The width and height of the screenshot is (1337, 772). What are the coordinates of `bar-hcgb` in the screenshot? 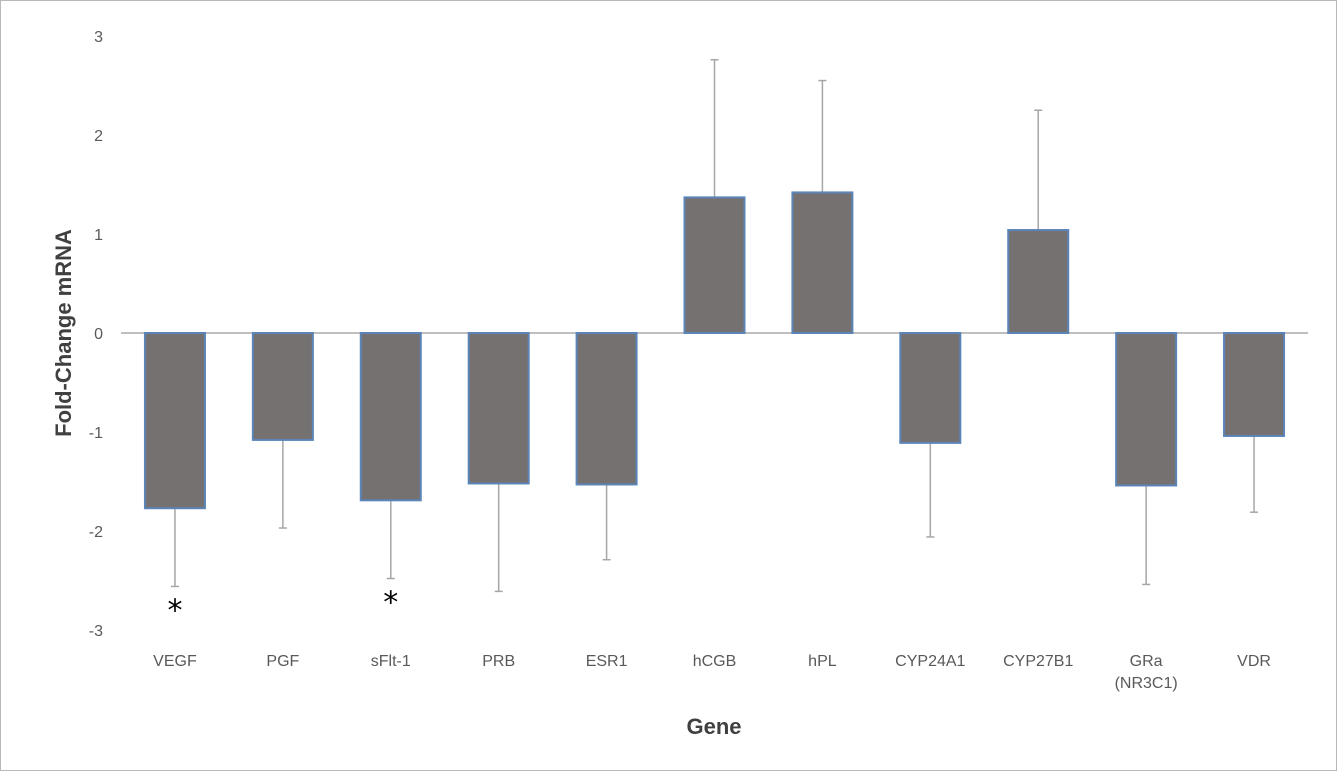 It's located at (714, 265).